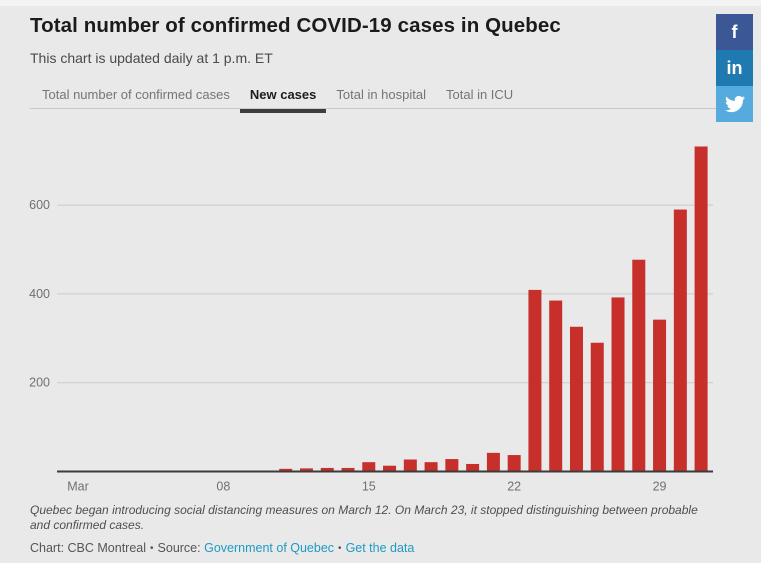 The image size is (761, 563). Describe the element at coordinates (369, 487) in the screenshot. I see `x-axis-label-15: 15` at that location.